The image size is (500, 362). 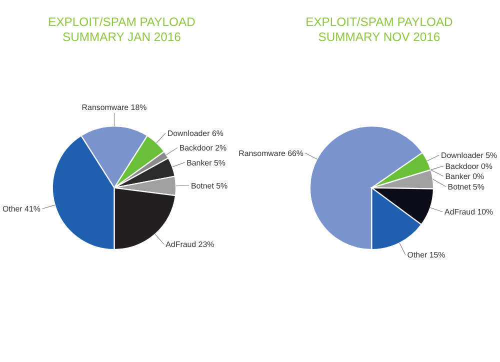 I want to click on chart-title: EXPLOIT/SPAM PAYLOAD SUMMARY JAN 2016, so click(x=122, y=29).